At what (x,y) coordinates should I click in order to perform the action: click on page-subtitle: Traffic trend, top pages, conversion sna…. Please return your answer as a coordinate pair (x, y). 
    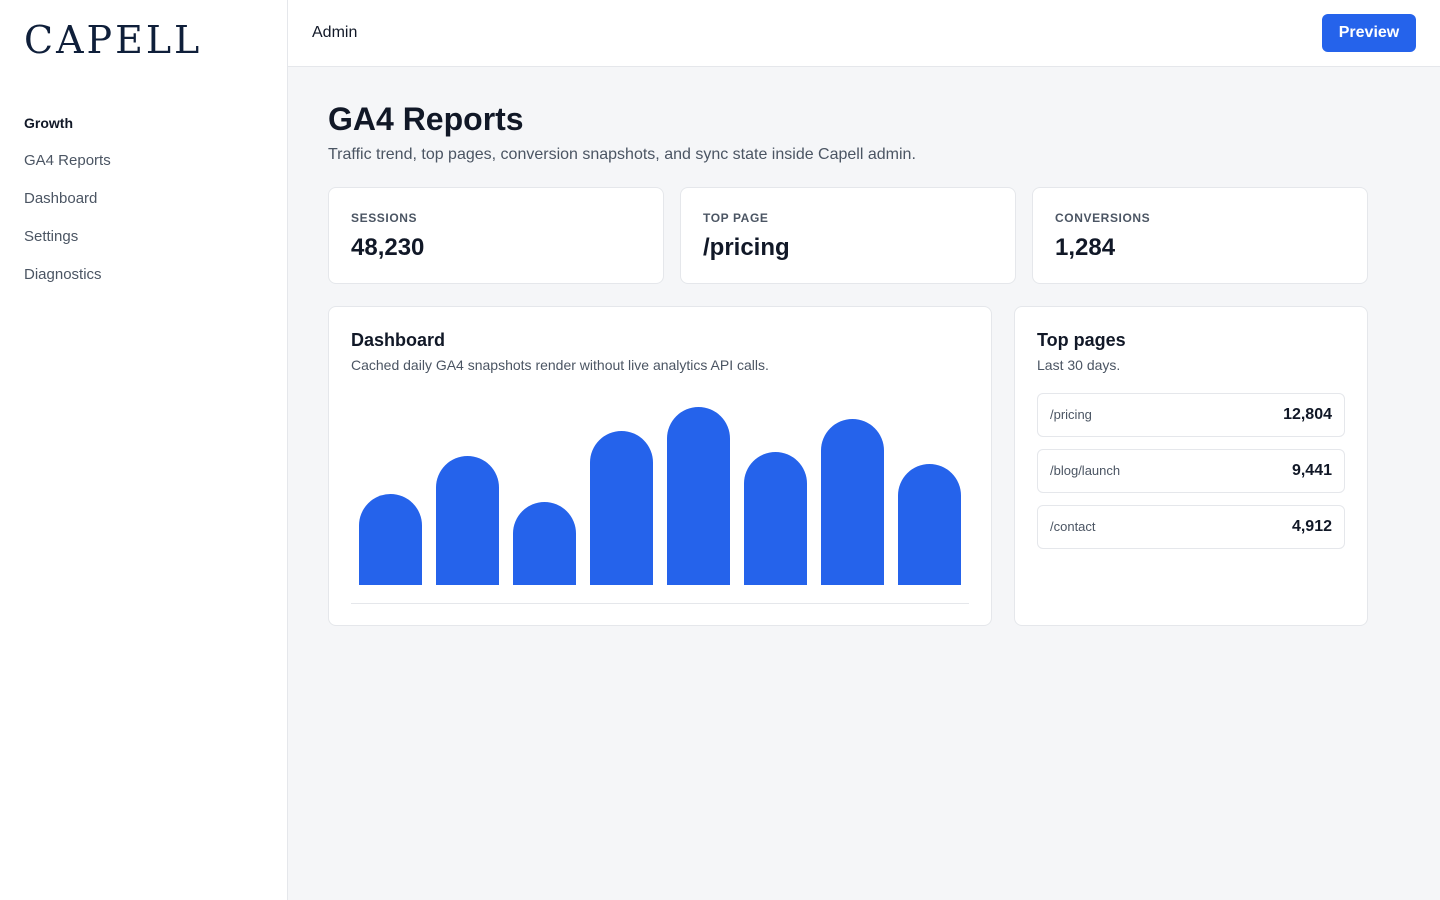
    Looking at the image, I should click on (622, 154).